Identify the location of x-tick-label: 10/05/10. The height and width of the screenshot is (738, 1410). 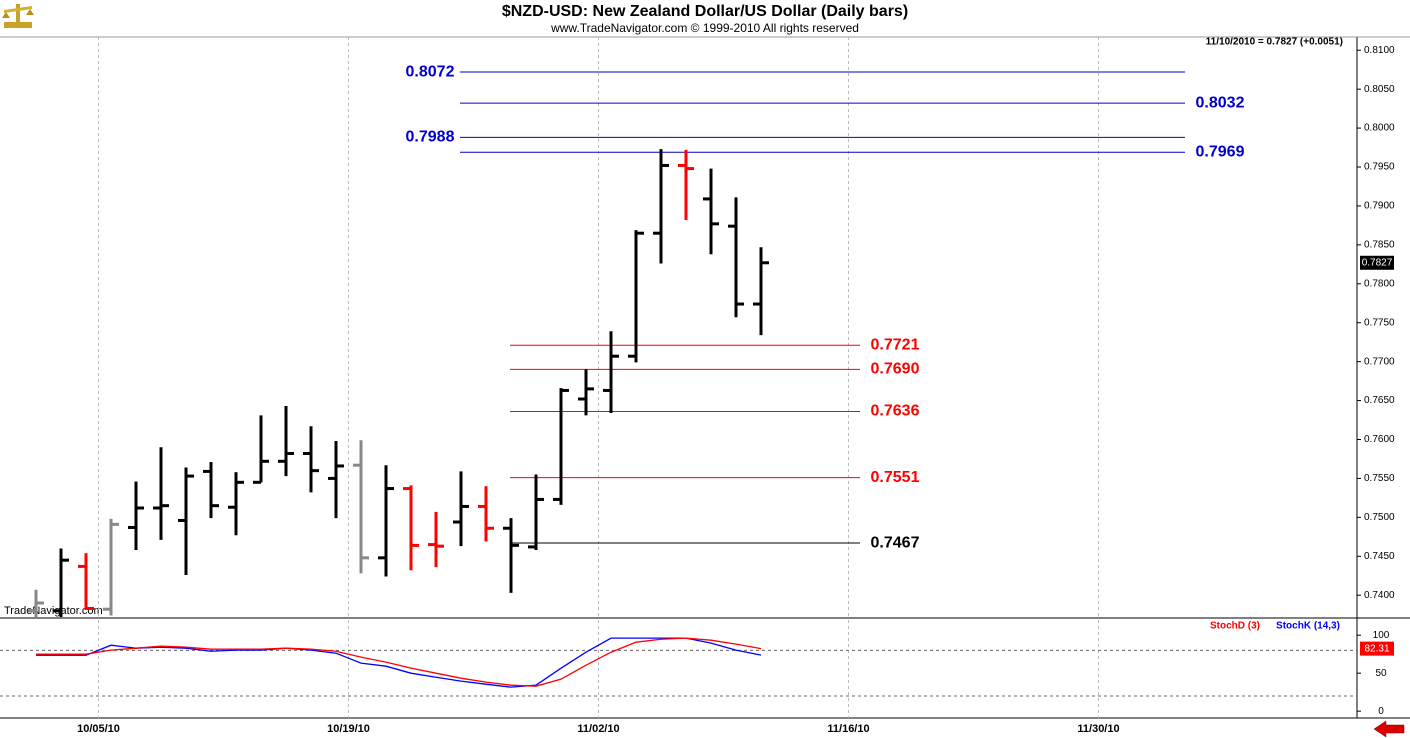
(98, 729).